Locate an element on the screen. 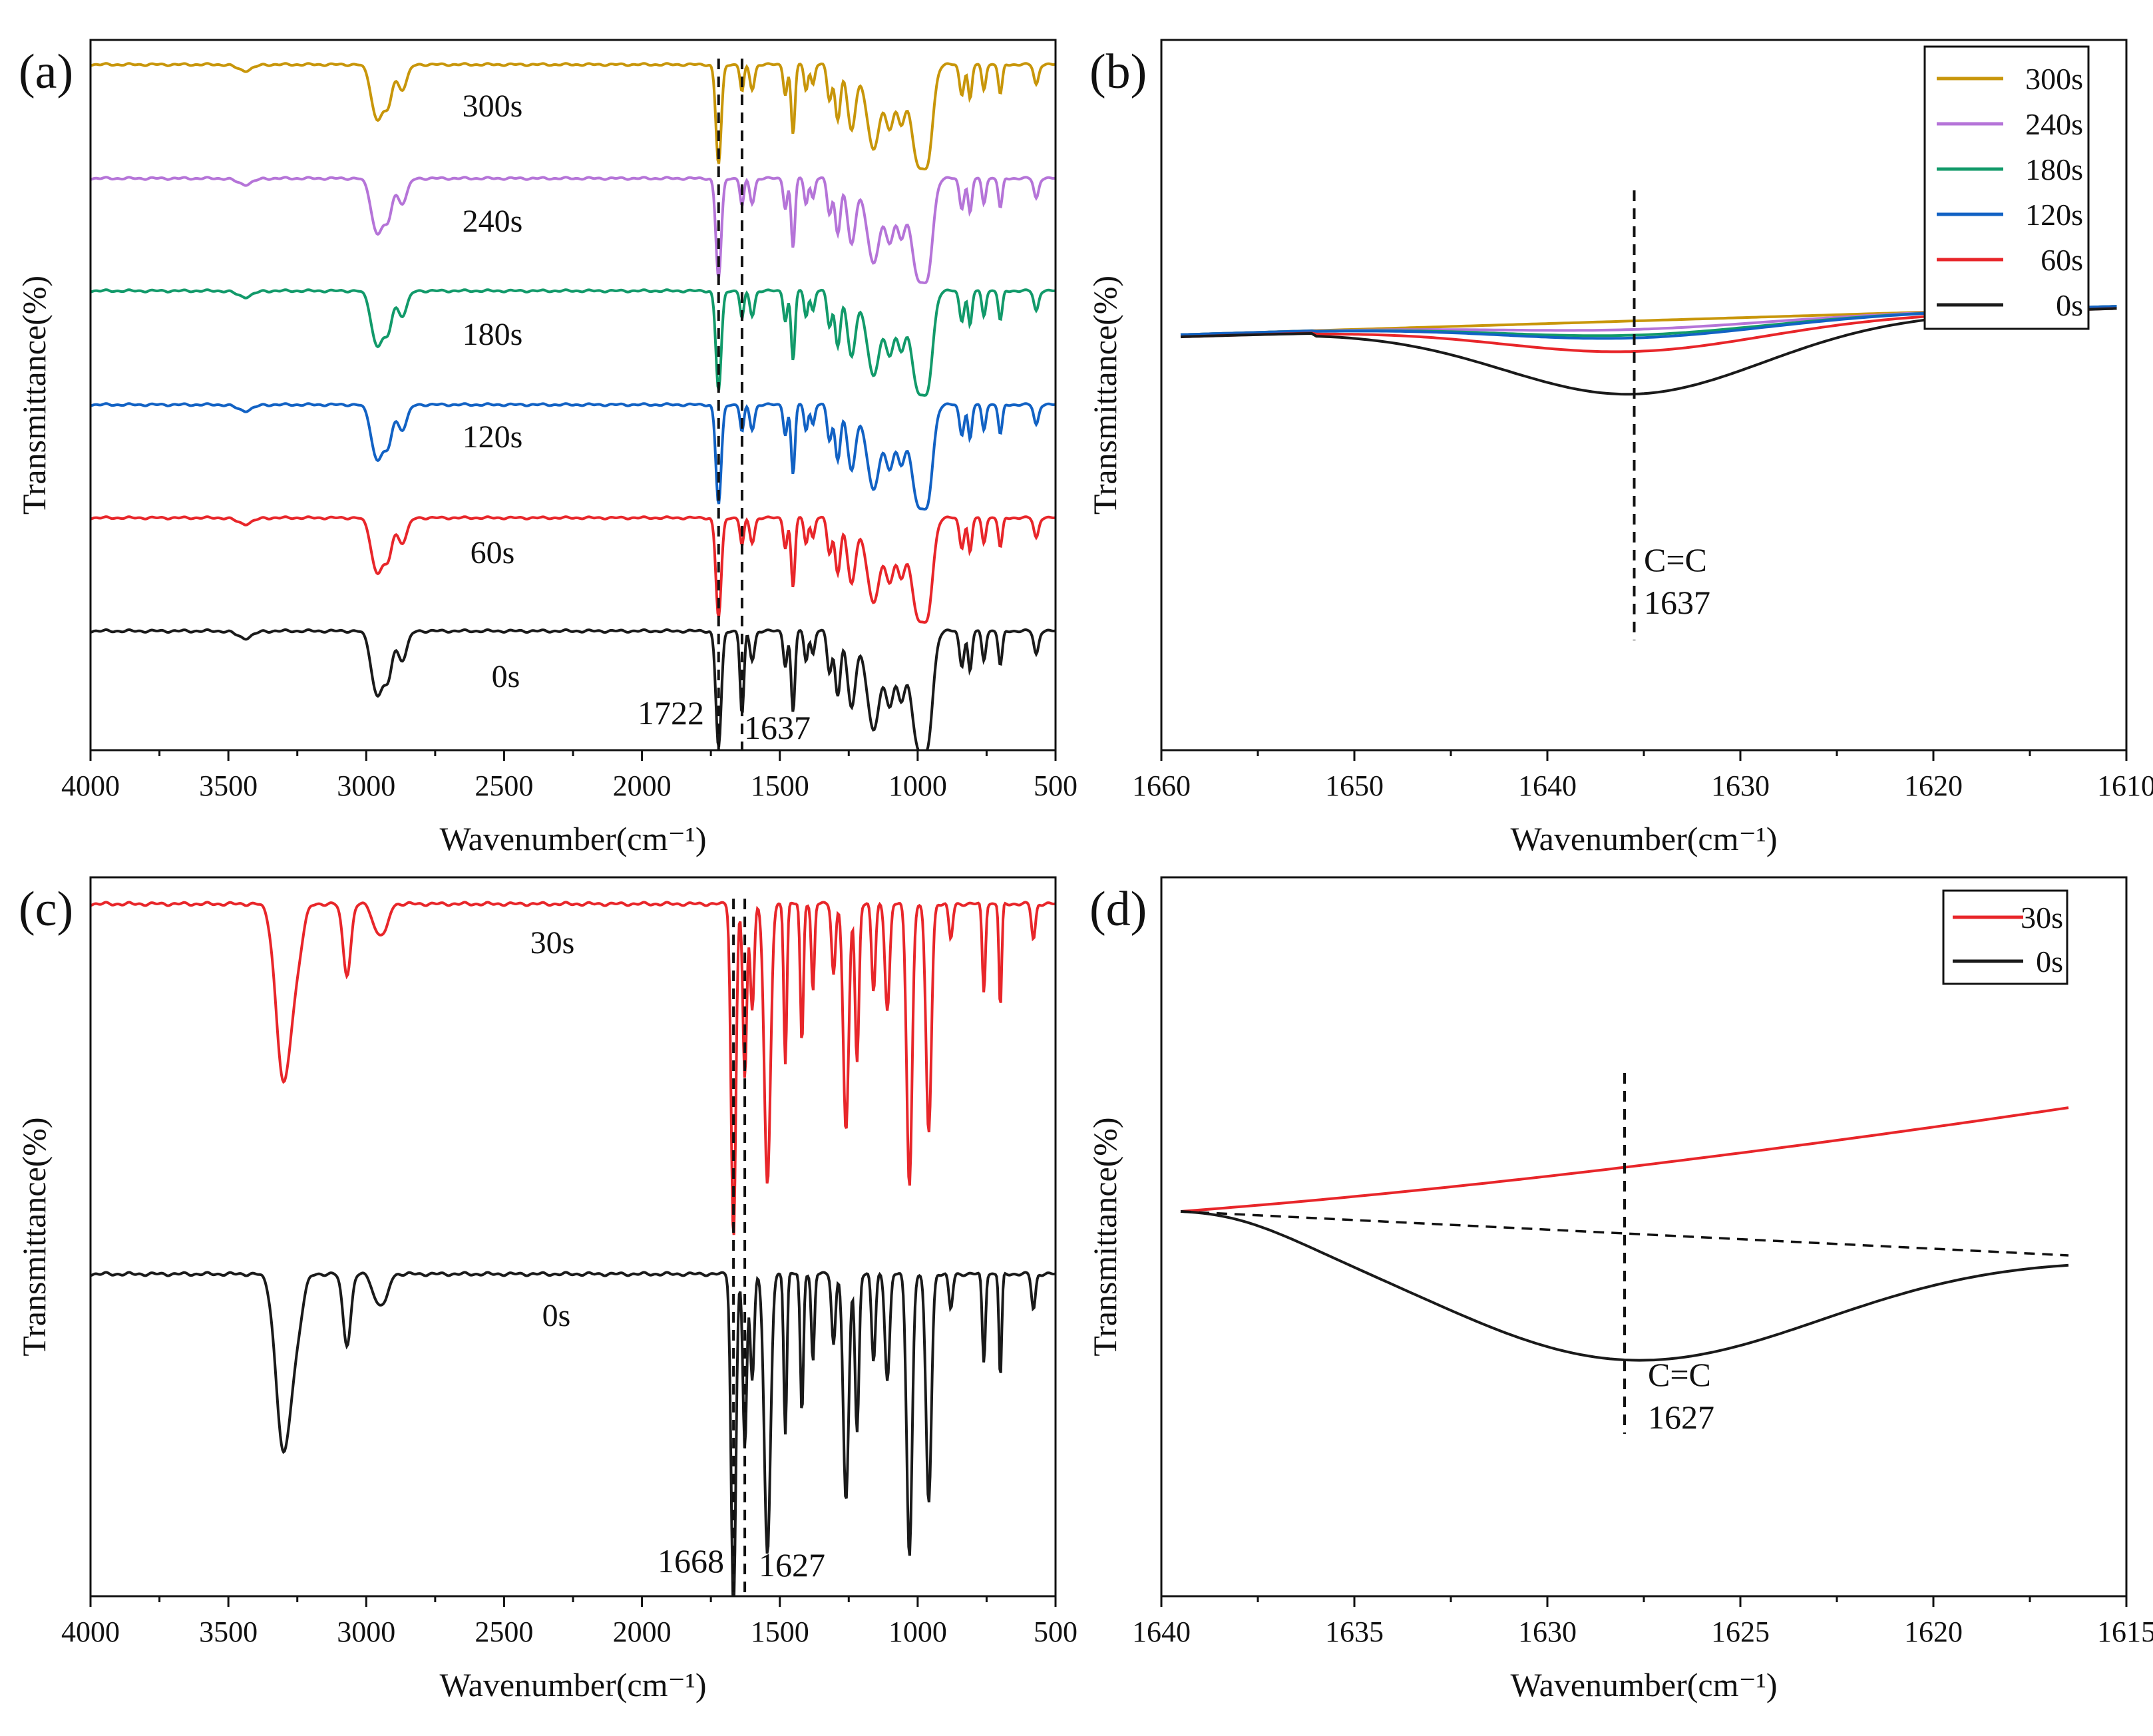 Image resolution: width=2153 pixels, height=1736 pixels. series-line-240s is located at coordinates (573, 230).